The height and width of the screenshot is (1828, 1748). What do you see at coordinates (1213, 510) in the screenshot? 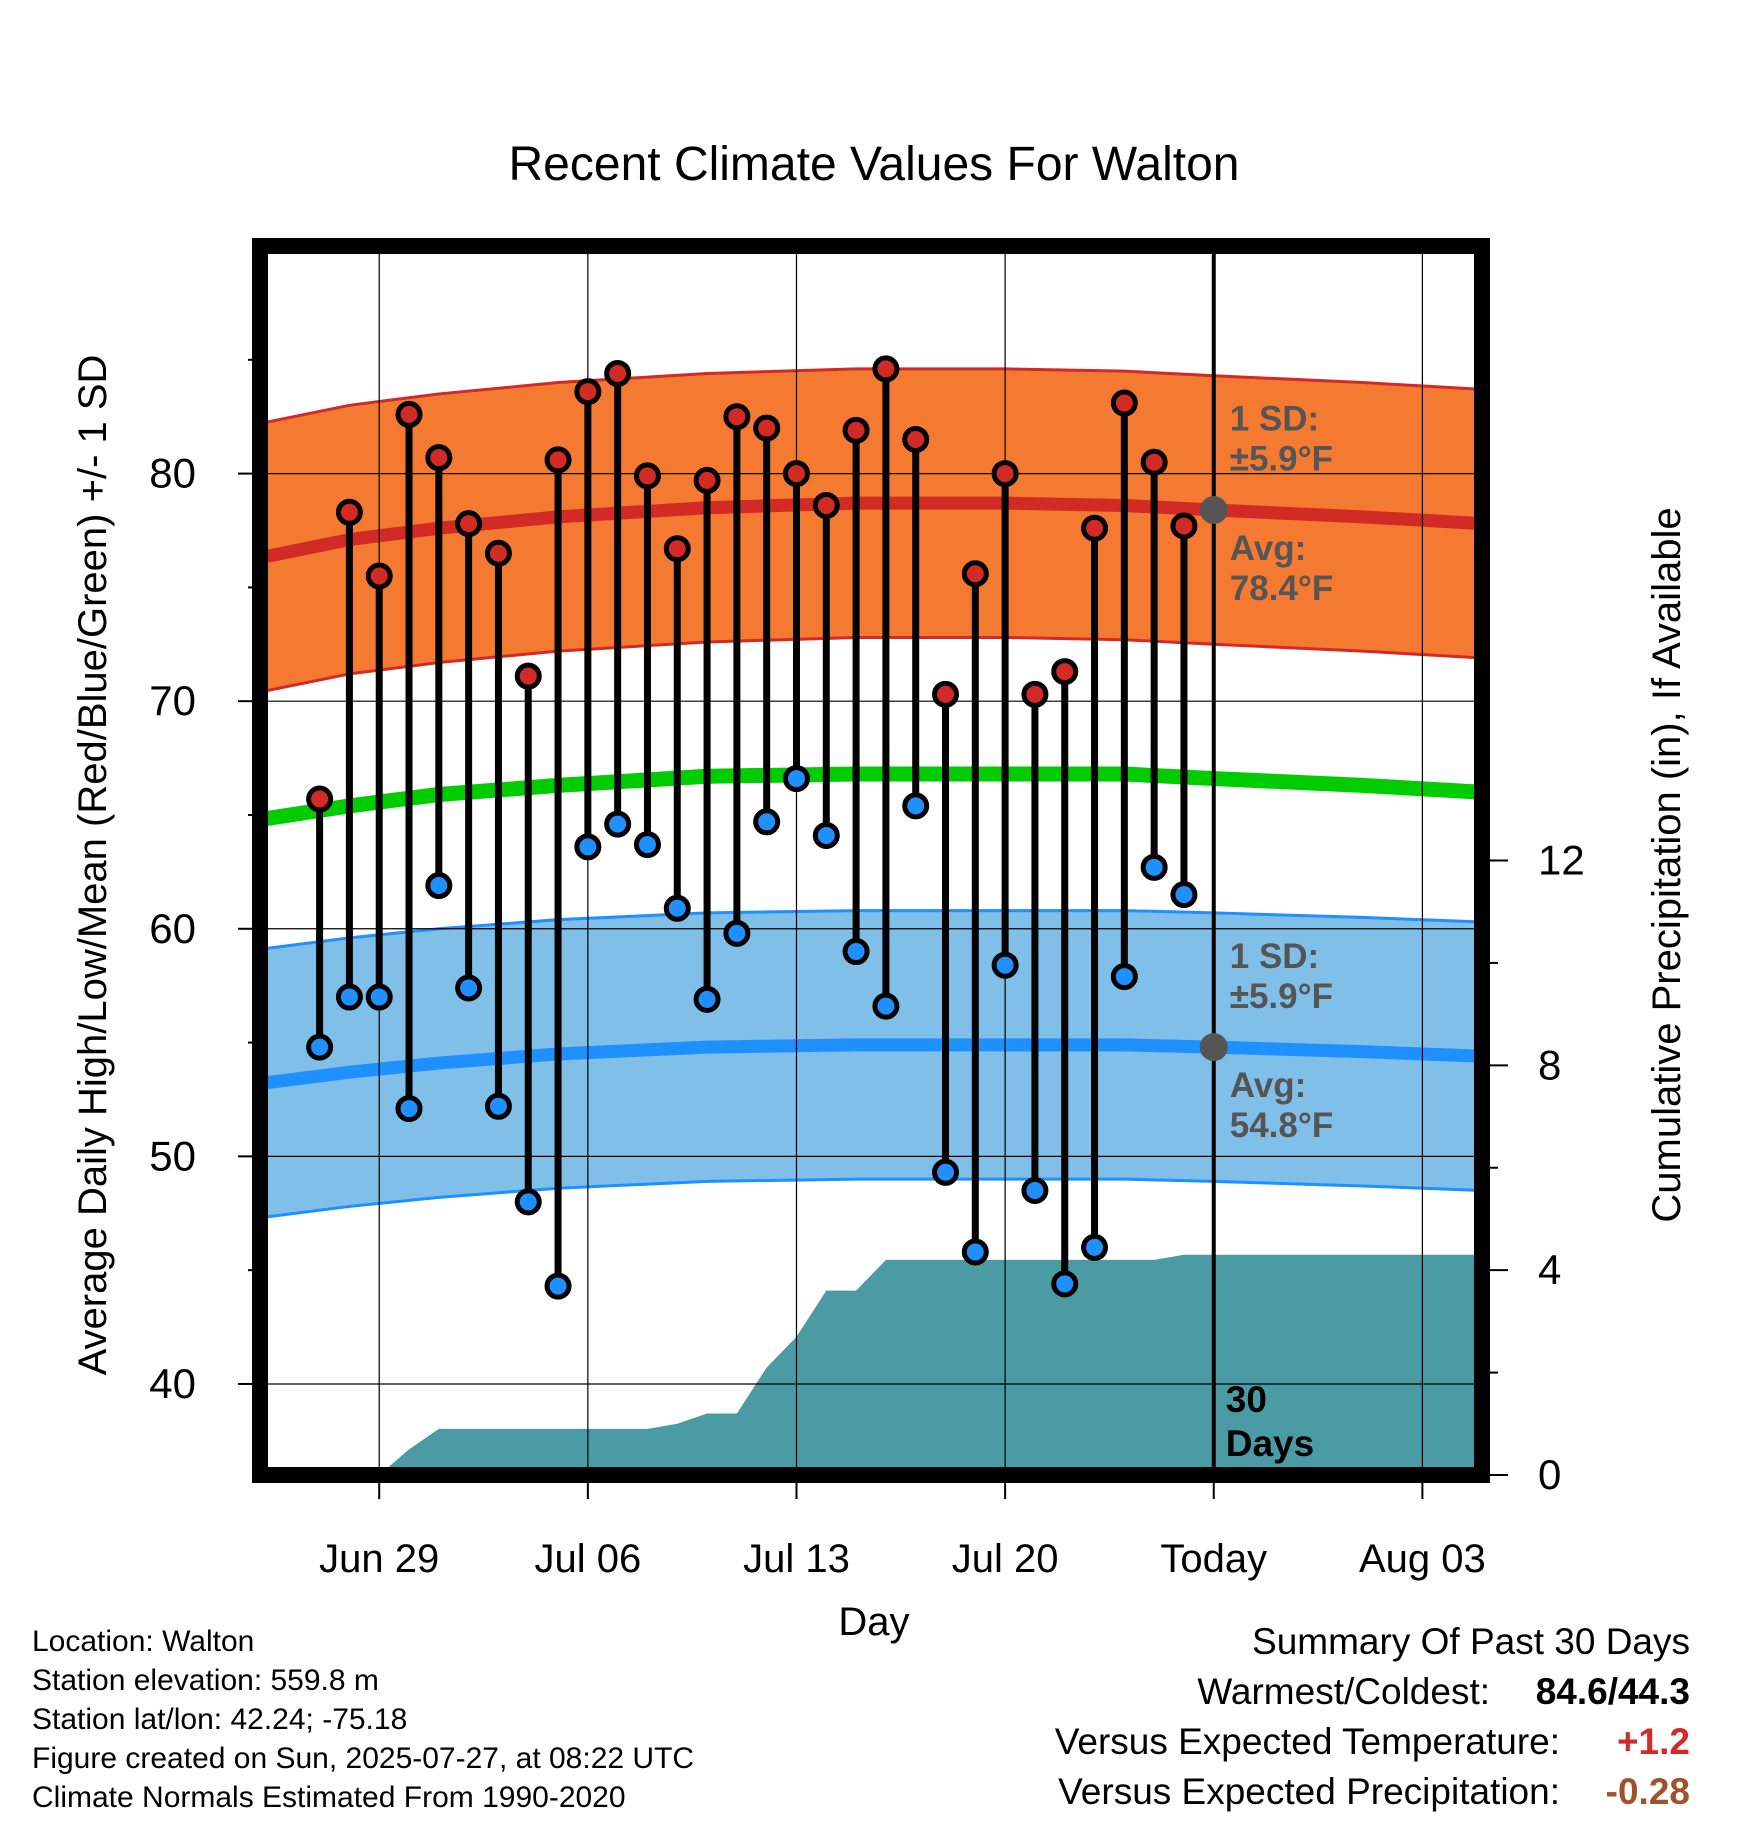
I see `today-normal-high-marker` at bounding box center [1213, 510].